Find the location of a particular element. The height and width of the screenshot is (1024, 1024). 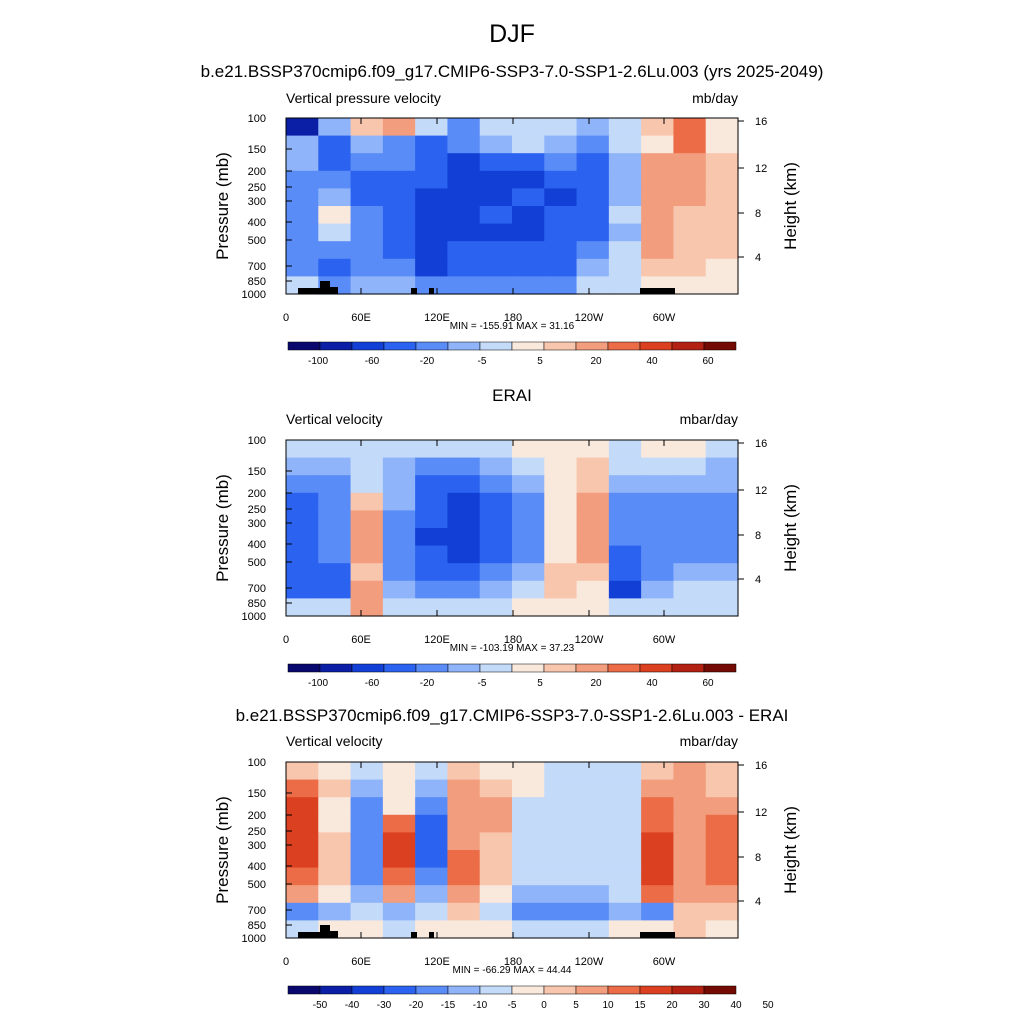

y-axis-label: Pressure (mb) is located at coordinates (222, 850).